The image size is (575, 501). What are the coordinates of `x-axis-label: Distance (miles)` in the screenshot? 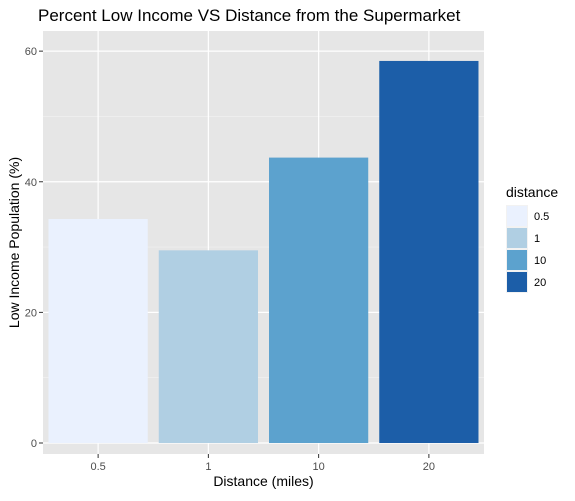 It's located at (263, 481).